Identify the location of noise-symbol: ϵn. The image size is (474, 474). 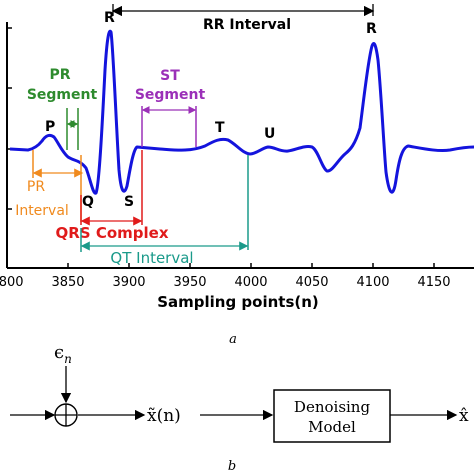
(63, 354).